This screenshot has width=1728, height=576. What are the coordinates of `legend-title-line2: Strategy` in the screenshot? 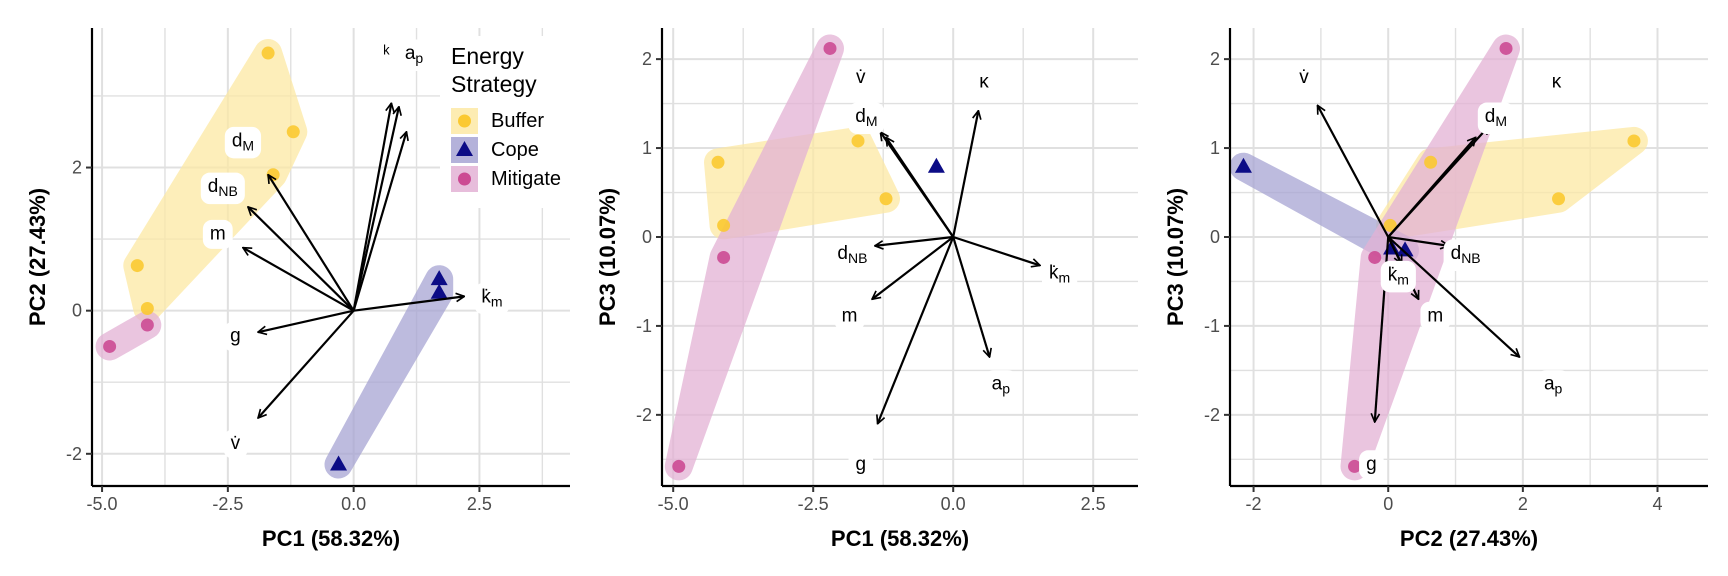 It's located at (494, 84).